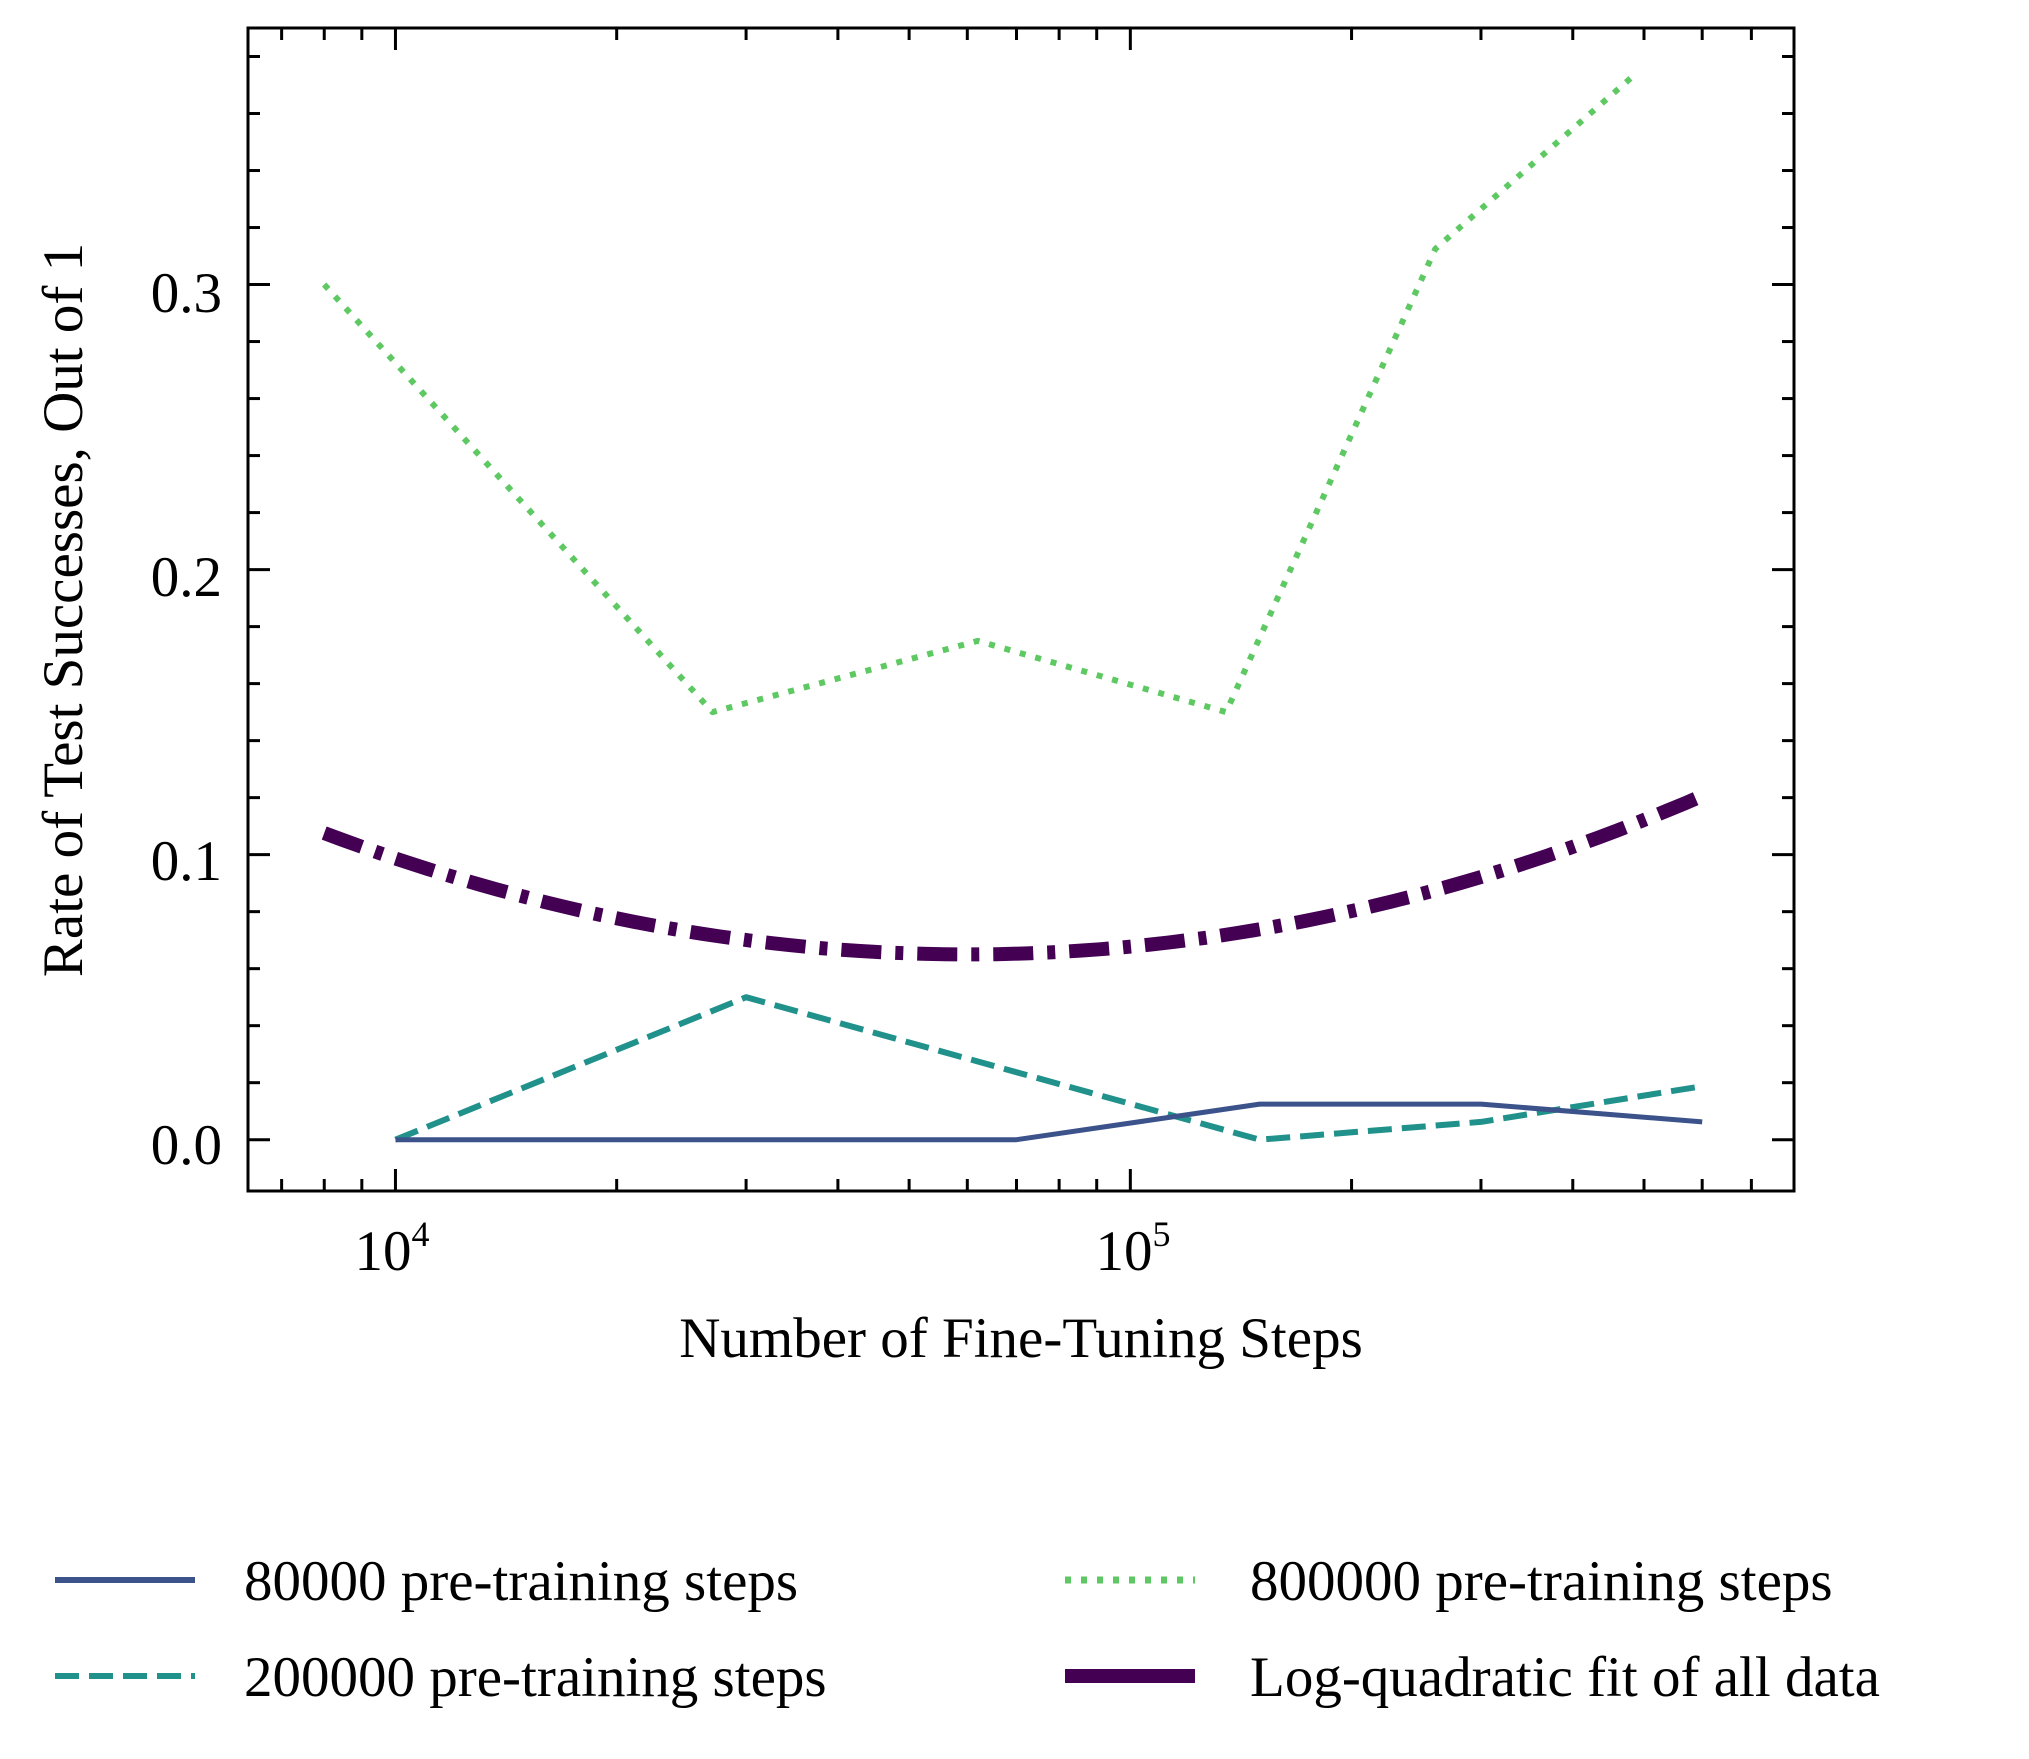  What do you see at coordinates (1541, 1581) in the screenshot?
I see `legend-label-800000: 800000 pre-training steps` at bounding box center [1541, 1581].